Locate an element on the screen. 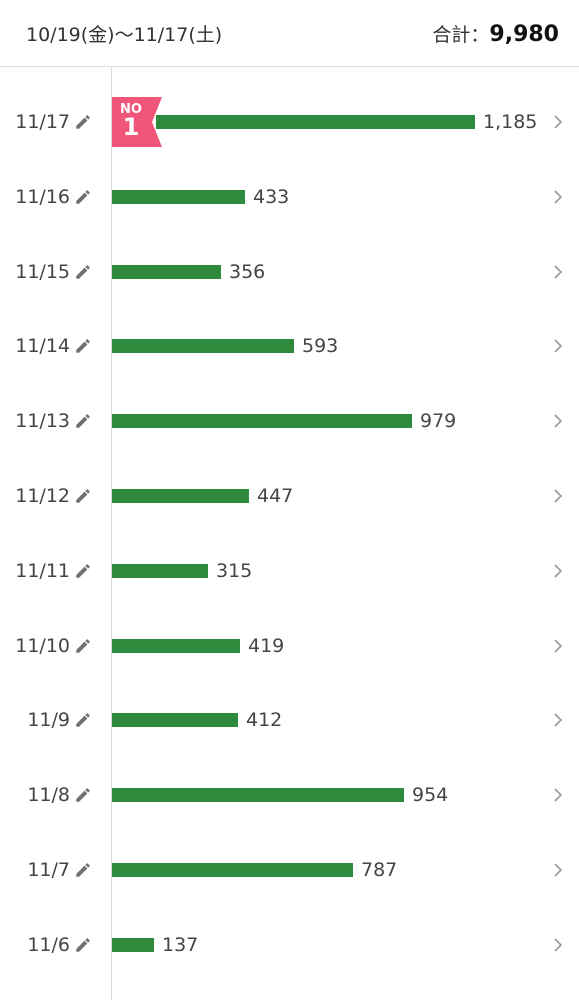  chart-row: 11/14 593 is located at coordinates (289, 346).